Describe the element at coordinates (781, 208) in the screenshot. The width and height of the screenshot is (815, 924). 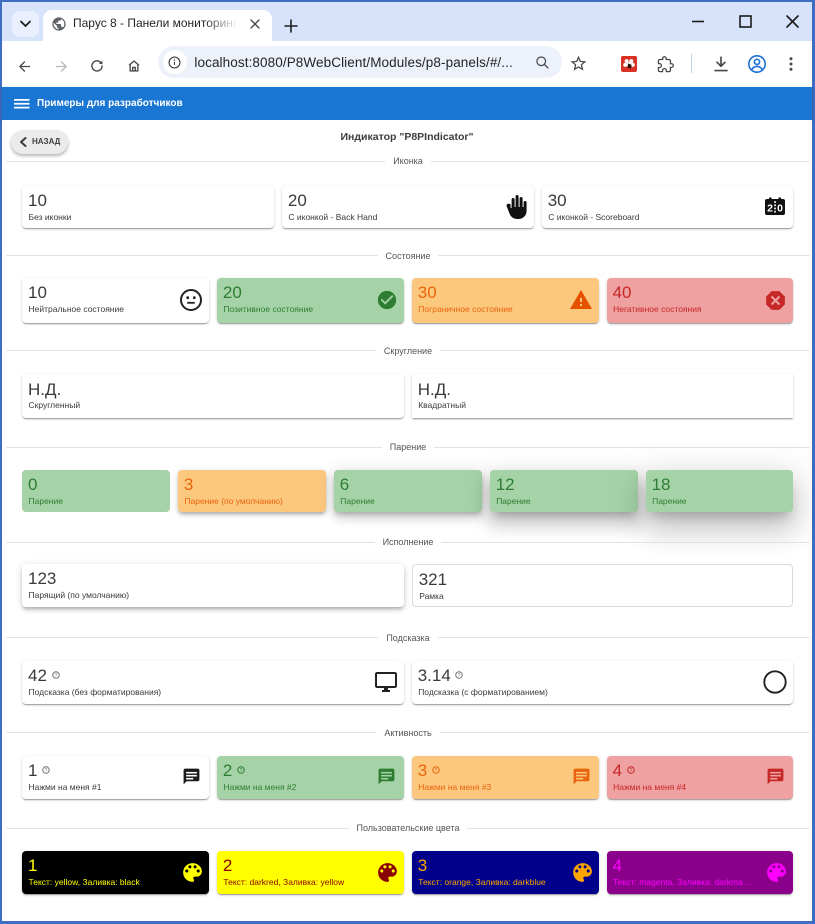
I see `svg-text: 0` at that location.